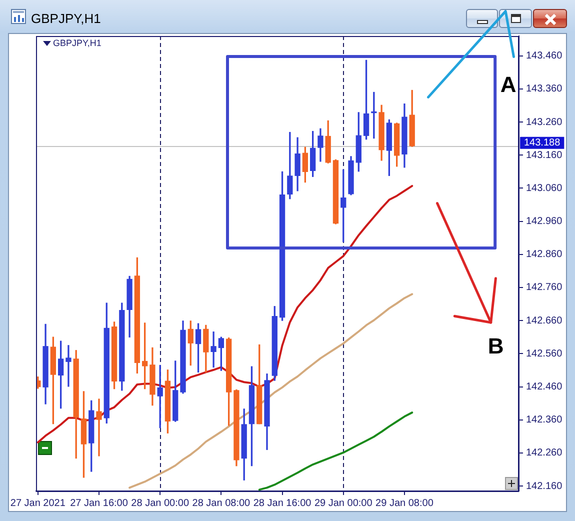  Describe the element at coordinates (508, 85) in the screenshot. I see `annotation: A` at that location.